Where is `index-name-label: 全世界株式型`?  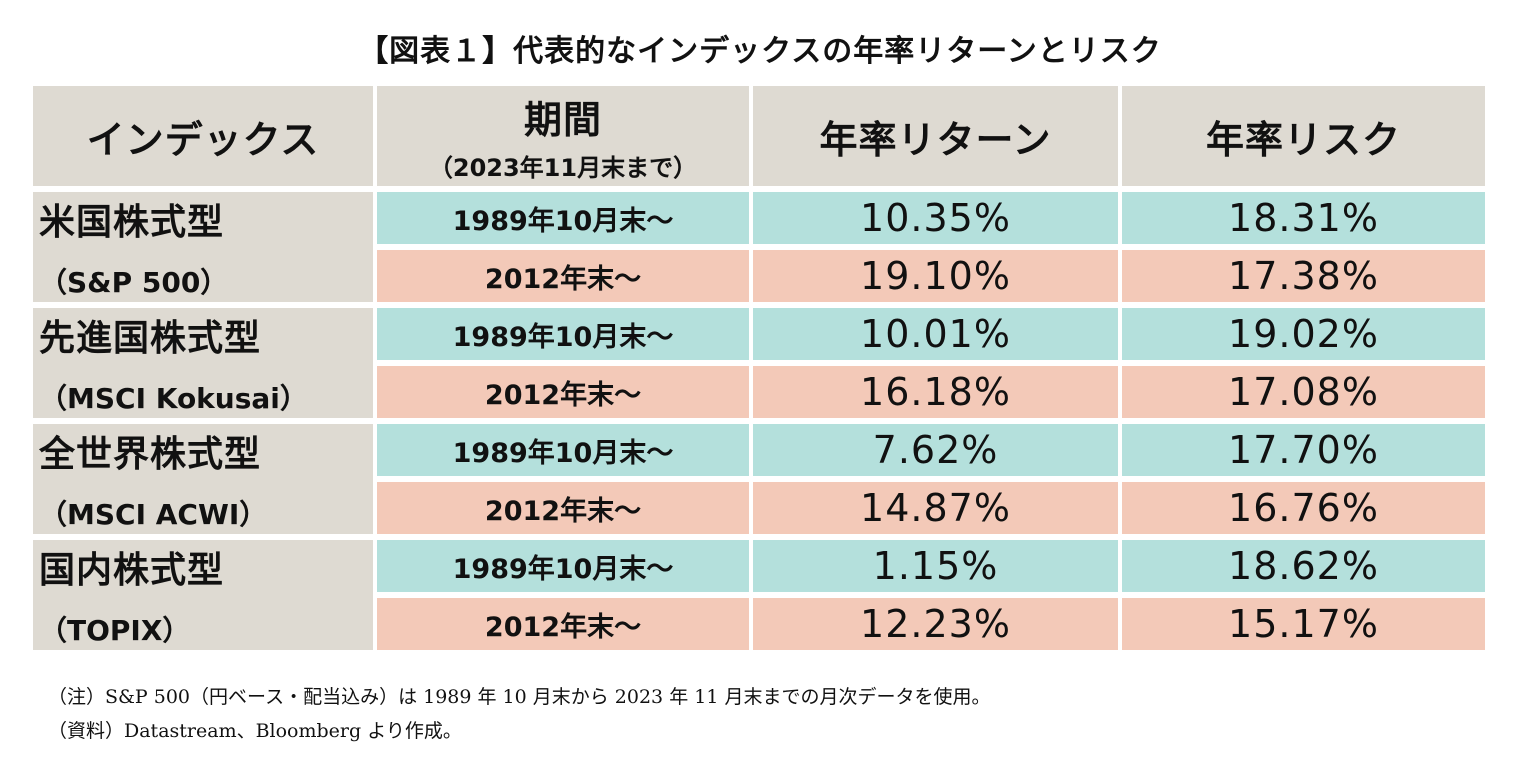
index-name-label: 全世界株式型 is located at coordinates (150, 454).